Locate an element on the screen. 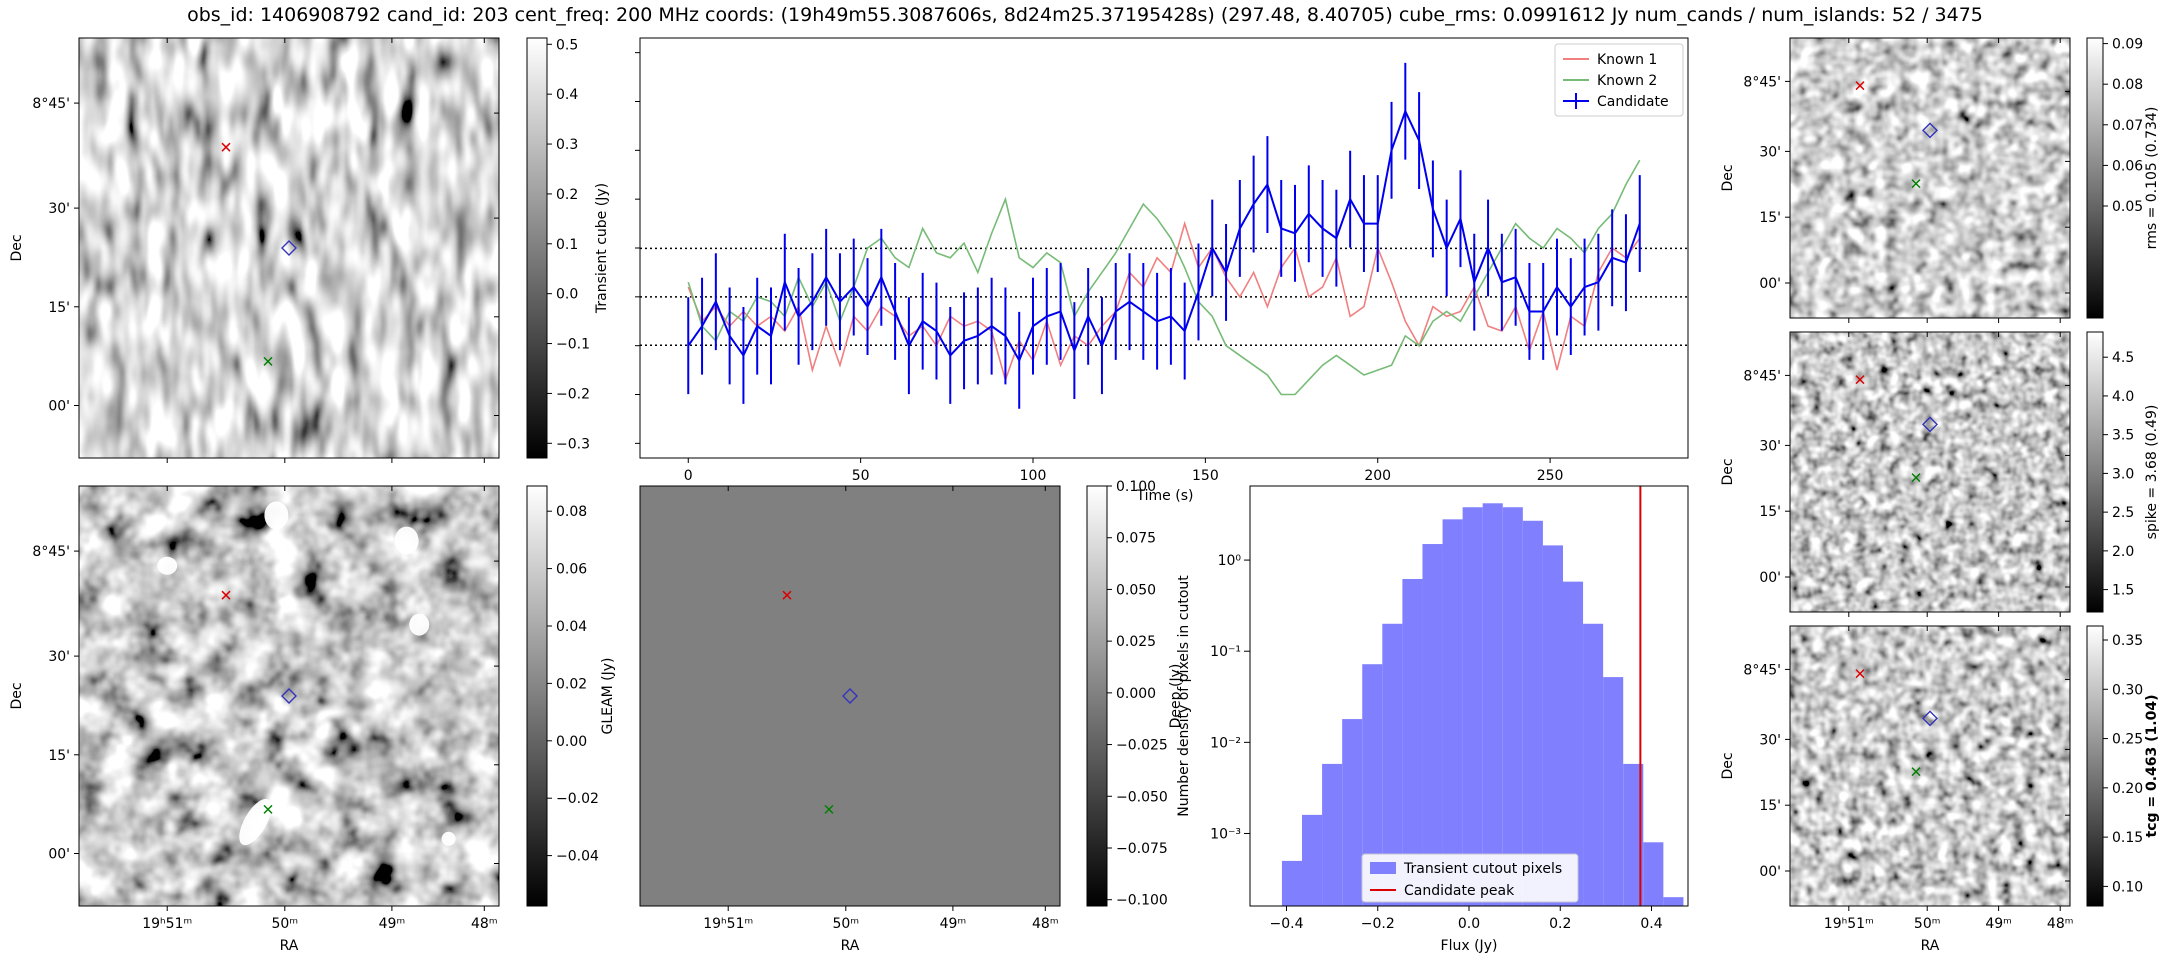 This screenshot has height=960, width=2170. colorbar-tick-label: 0.3 is located at coordinates (567, 145).